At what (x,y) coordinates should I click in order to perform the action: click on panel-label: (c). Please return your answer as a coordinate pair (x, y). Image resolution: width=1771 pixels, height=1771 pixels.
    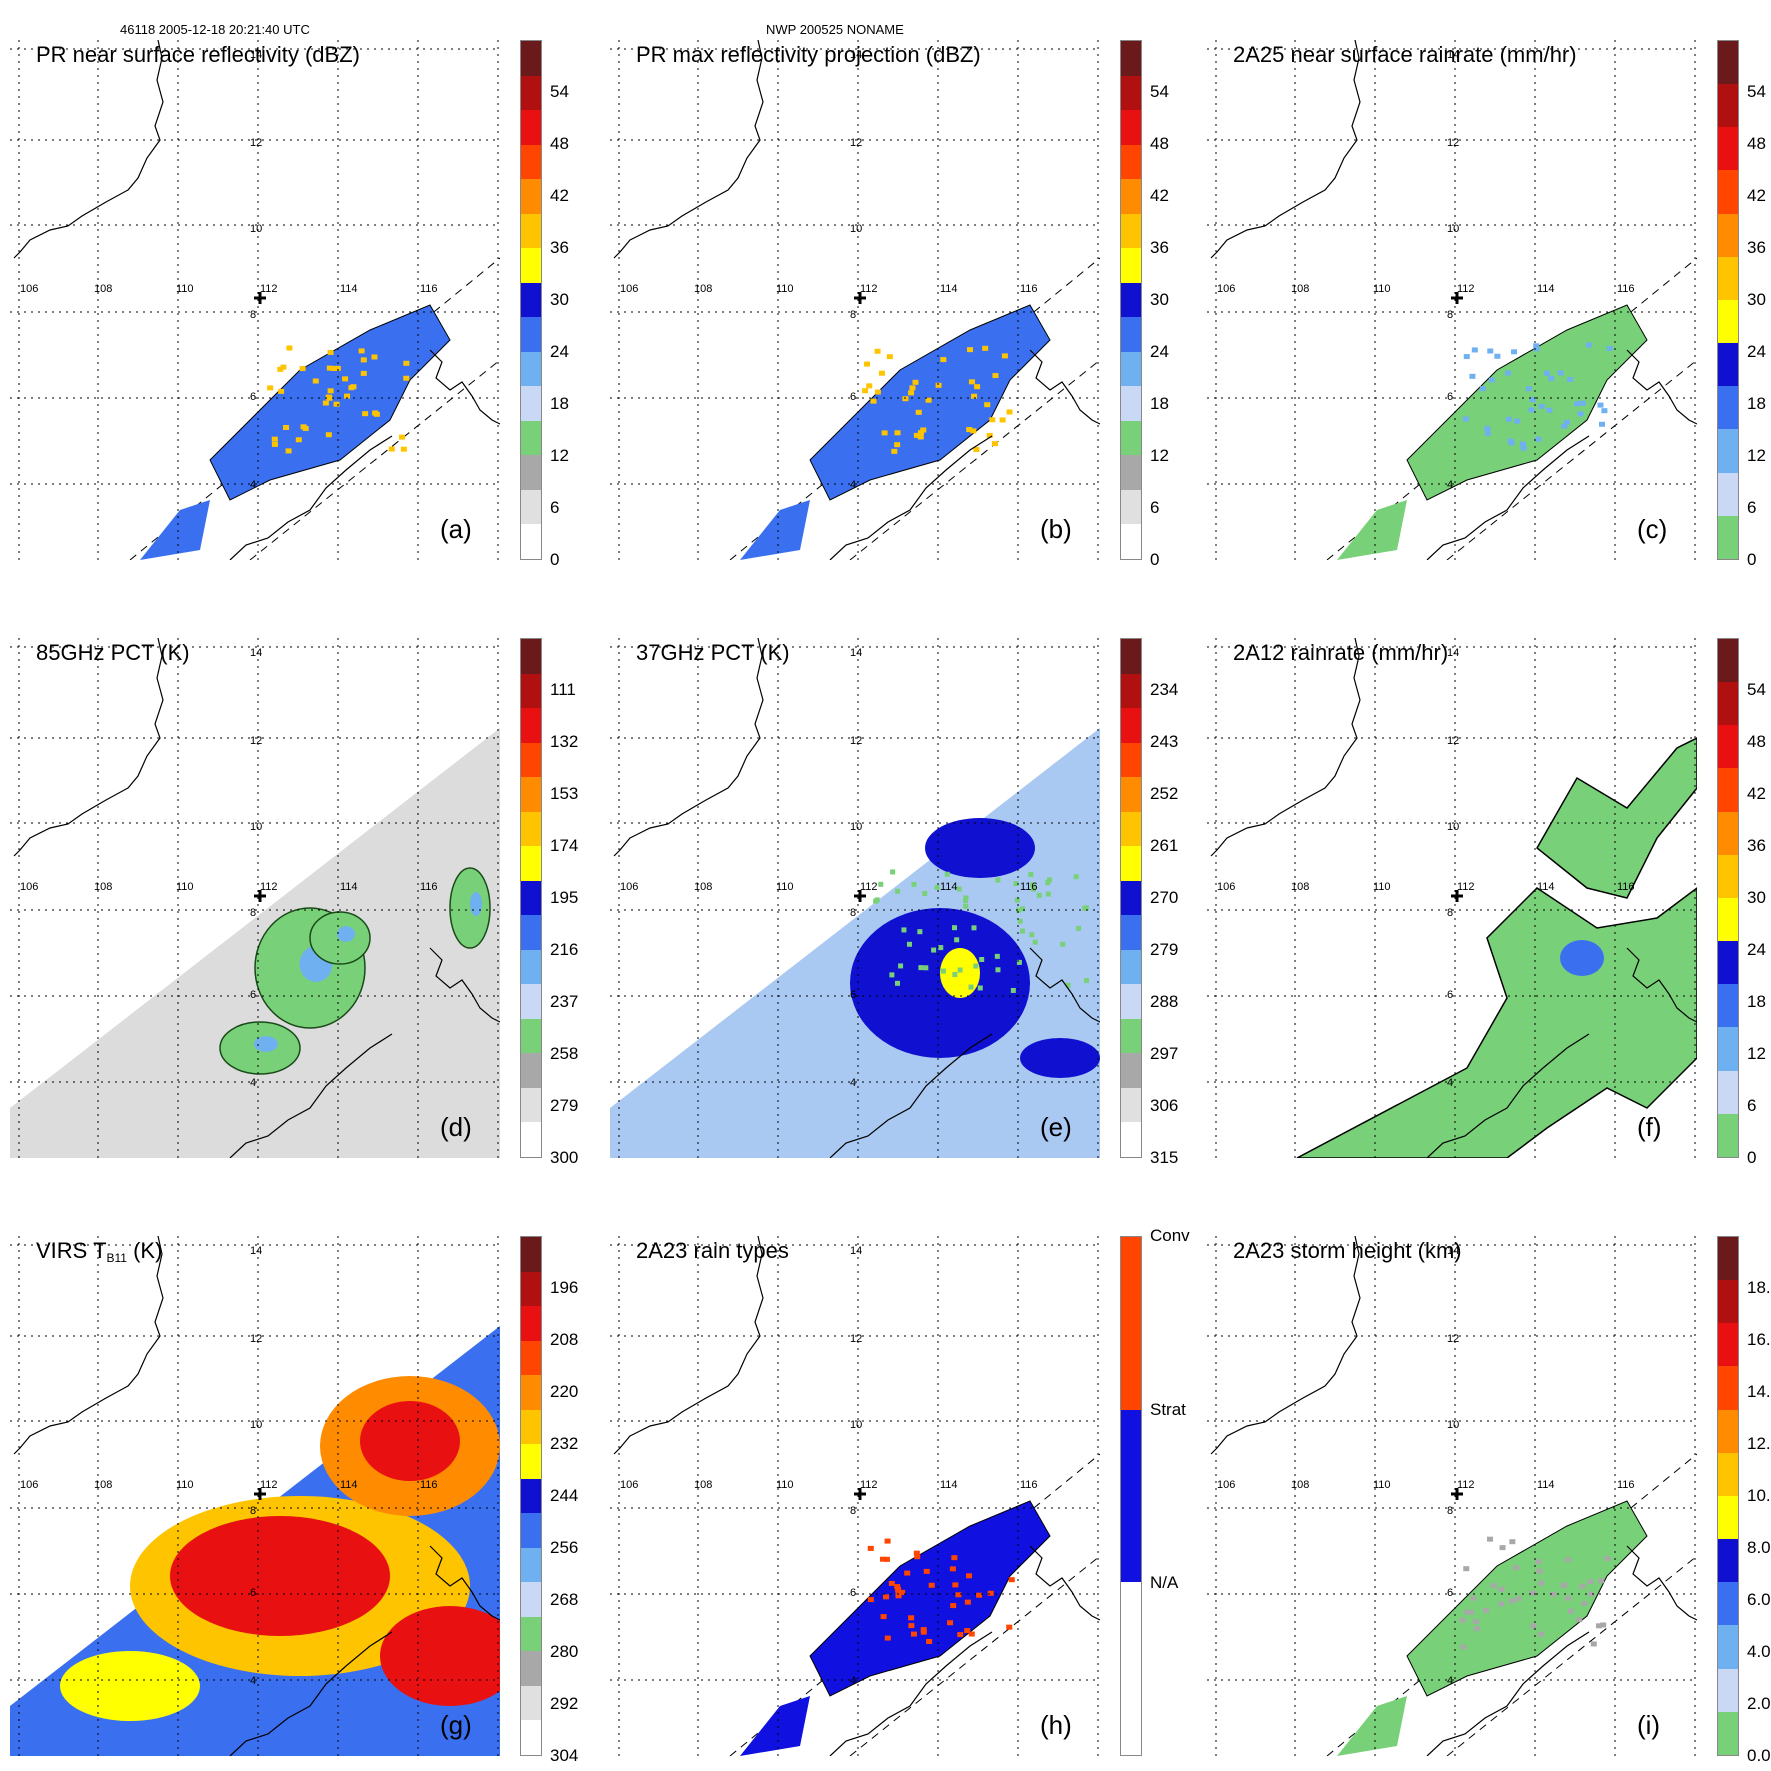
    Looking at the image, I should click on (1652, 529).